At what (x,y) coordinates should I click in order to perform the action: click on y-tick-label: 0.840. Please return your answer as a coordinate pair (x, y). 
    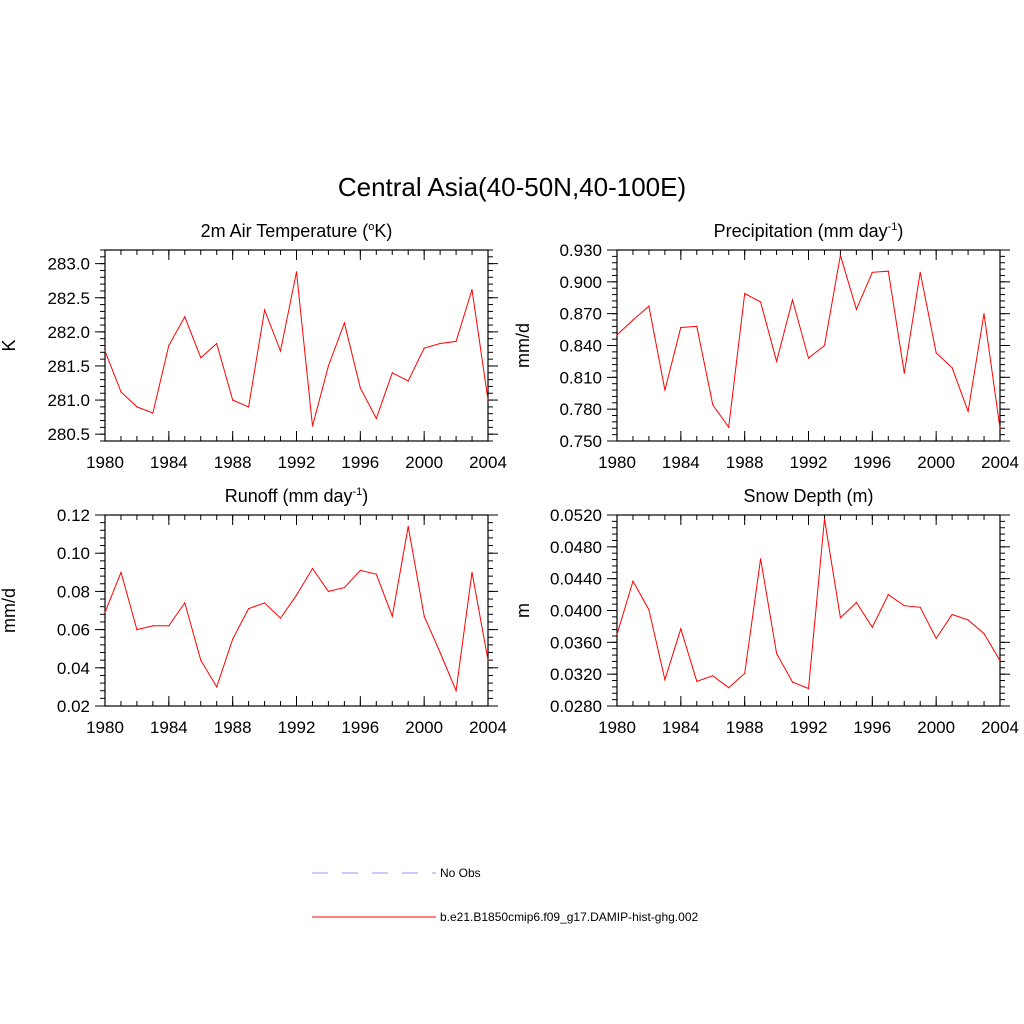
    Looking at the image, I should click on (580, 346).